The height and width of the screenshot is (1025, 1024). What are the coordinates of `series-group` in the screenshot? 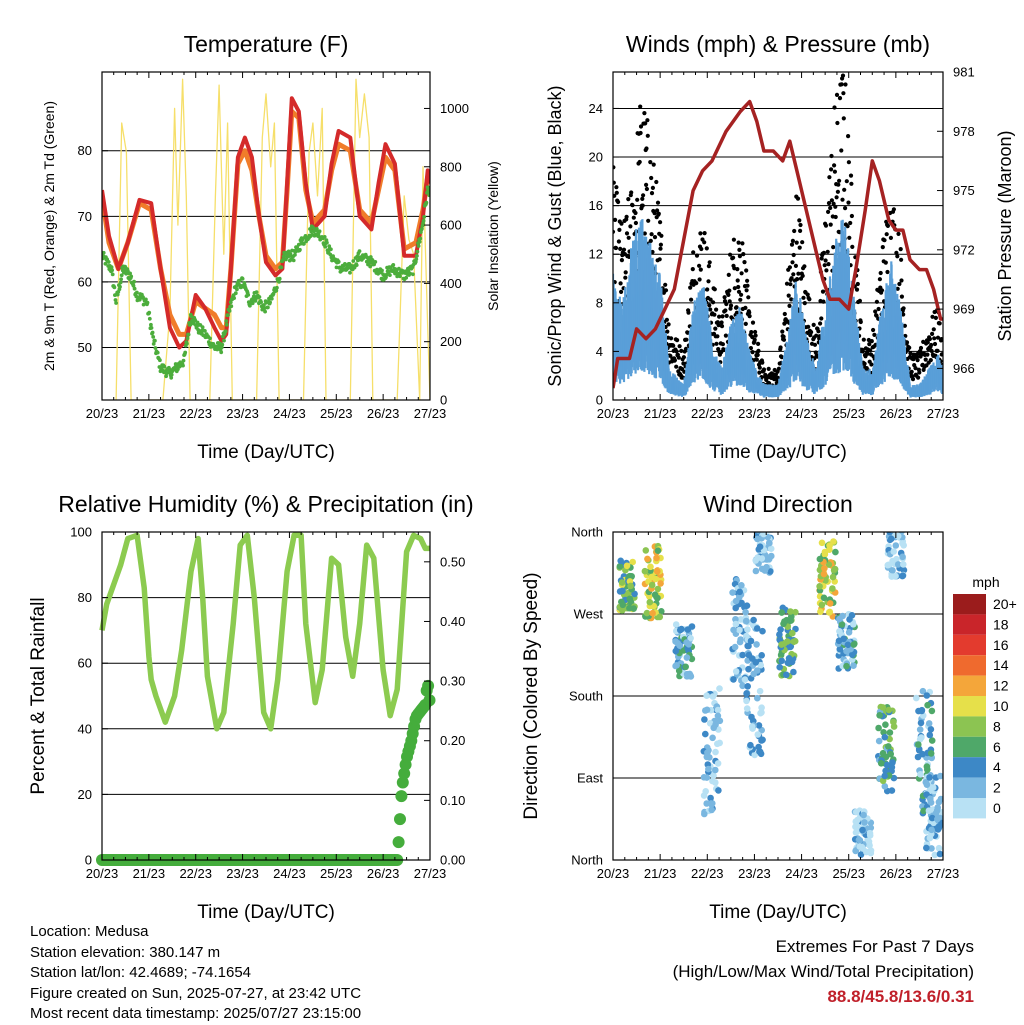 It's located at (266, 239).